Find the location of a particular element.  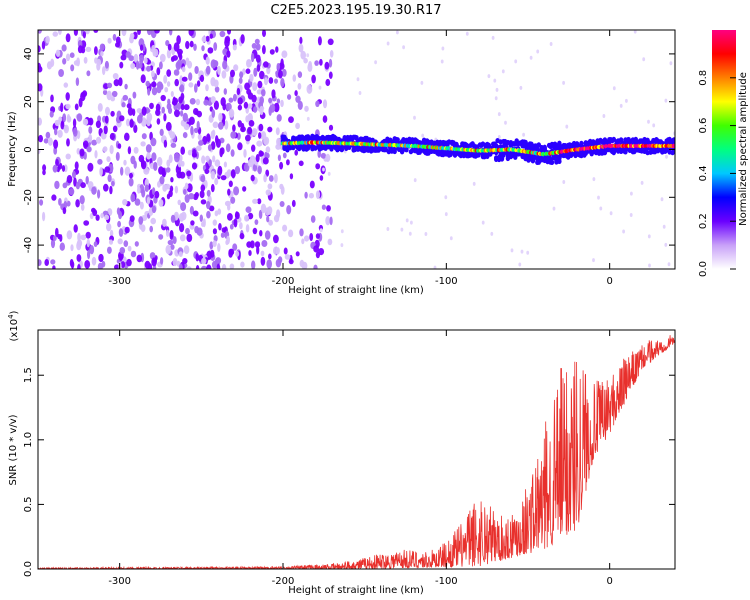

snr-y-scale-close: ) is located at coordinates (14, 312).